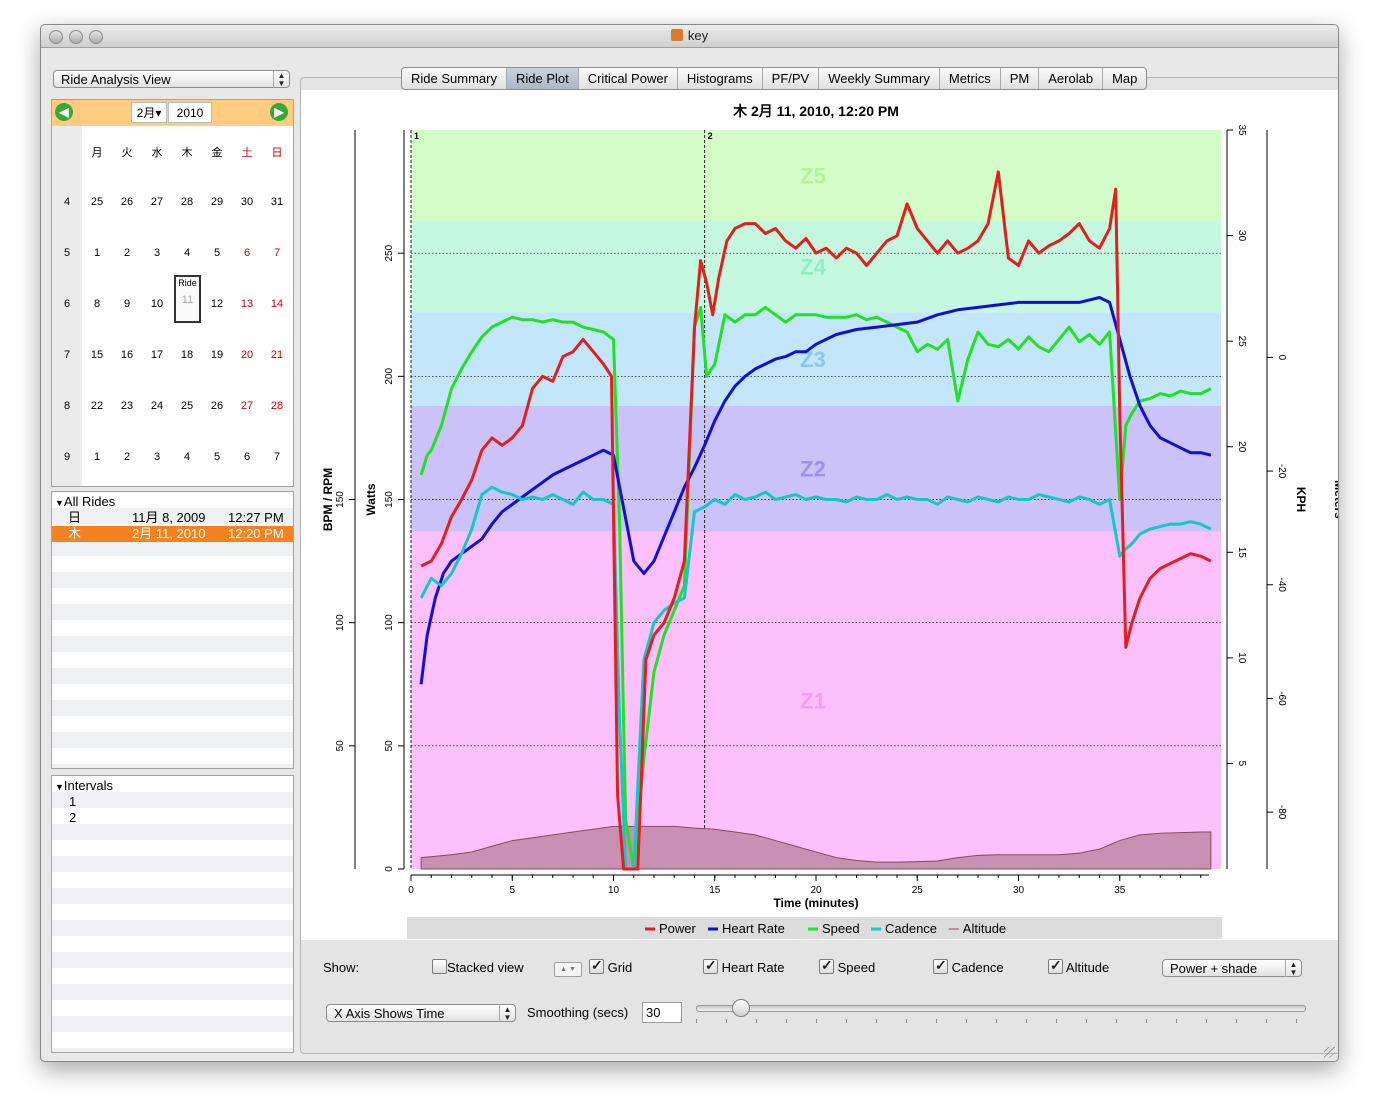 This screenshot has height=1116, width=1377. What do you see at coordinates (421, 1013) in the screenshot?
I see `x-axis-select: X Axis Shows Time ▲ ▼` at bounding box center [421, 1013].